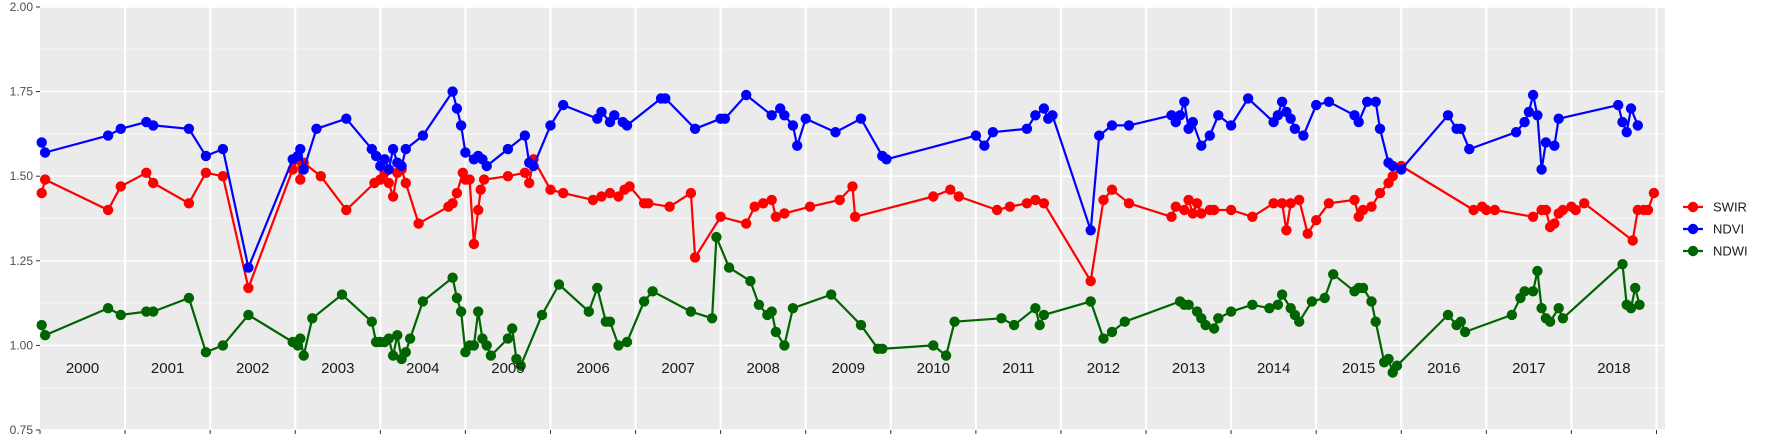  Describe the element at coordinates (1443, 368) in the screenshot. I see `year-label: 2016` at that location.